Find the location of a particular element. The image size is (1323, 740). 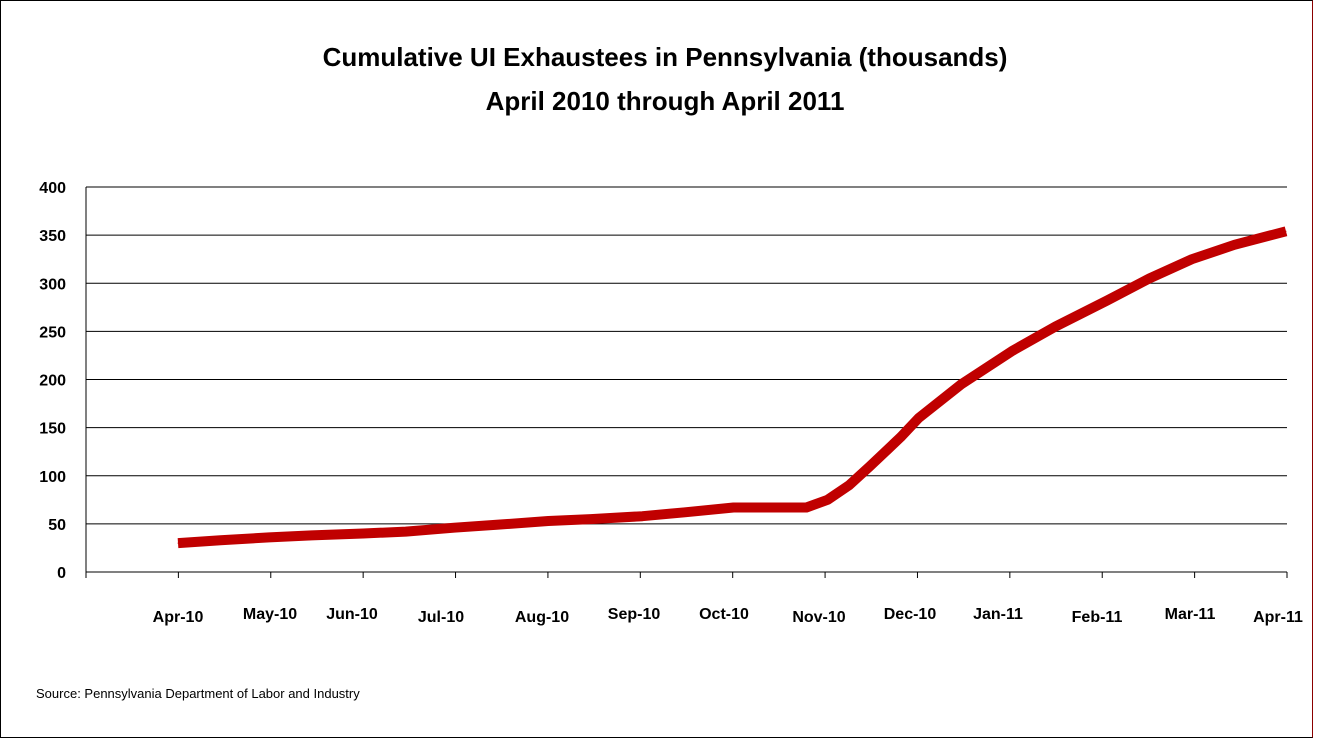

x-tick-label: Nov-10 is located at coordinates (818, 617).